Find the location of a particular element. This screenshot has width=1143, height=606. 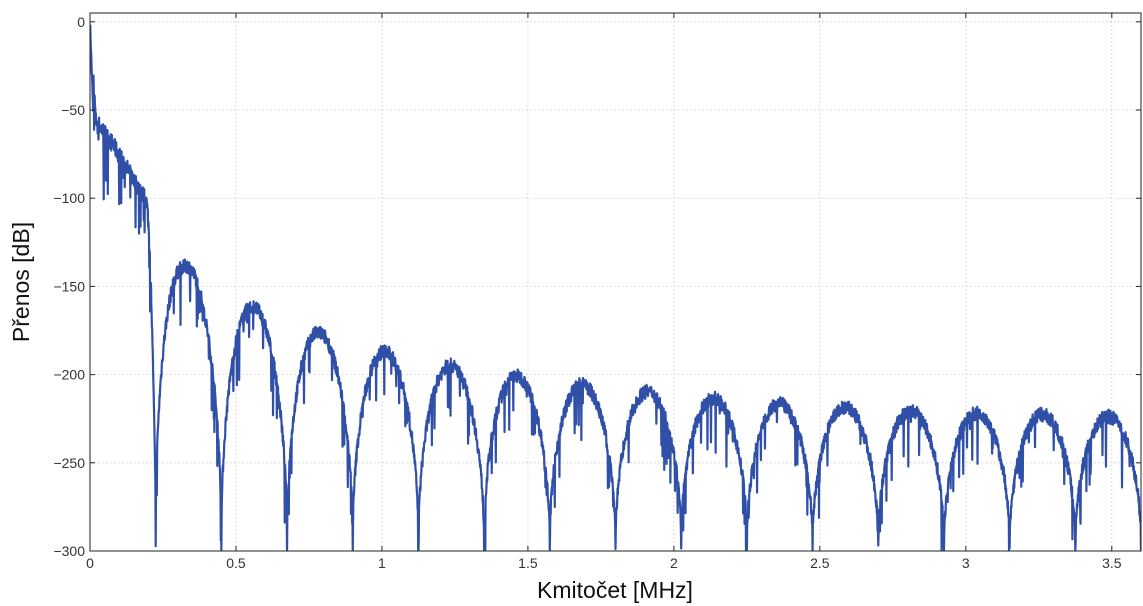

x-tick-label: 3.5 is located at coordinates (1112, 563).